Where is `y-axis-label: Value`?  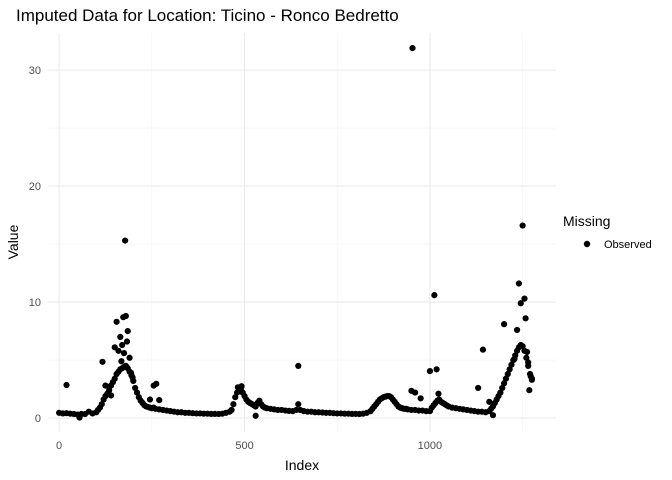
y-axis-label: Value is located at coordinates (13, 241).